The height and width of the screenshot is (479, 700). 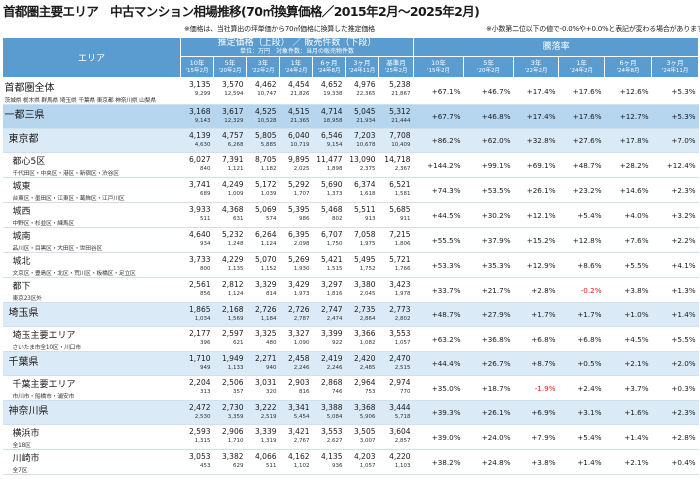 I want to click on price-cell: 6,027 840, so click(x=197, y=165).